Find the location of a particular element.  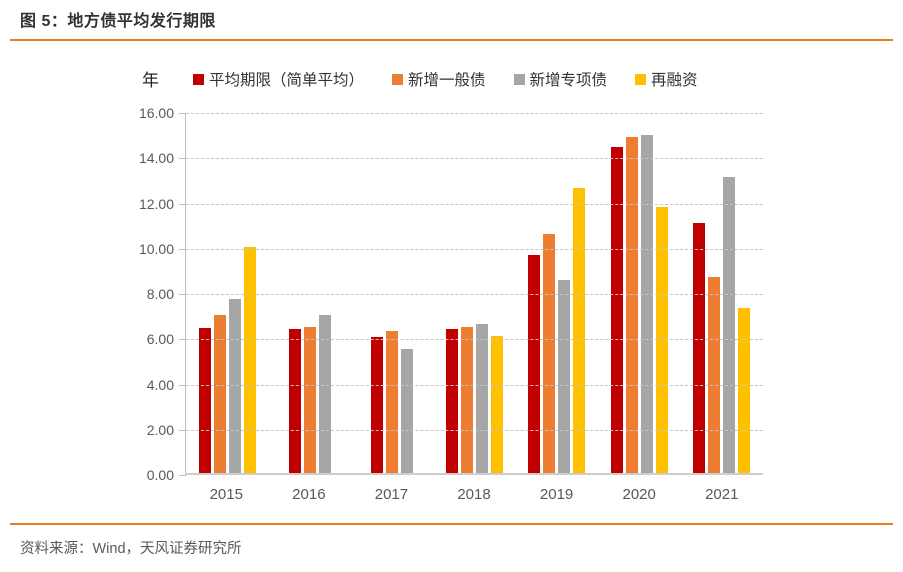

x-tick-label: 2018 is located at coordinates (474, 494).